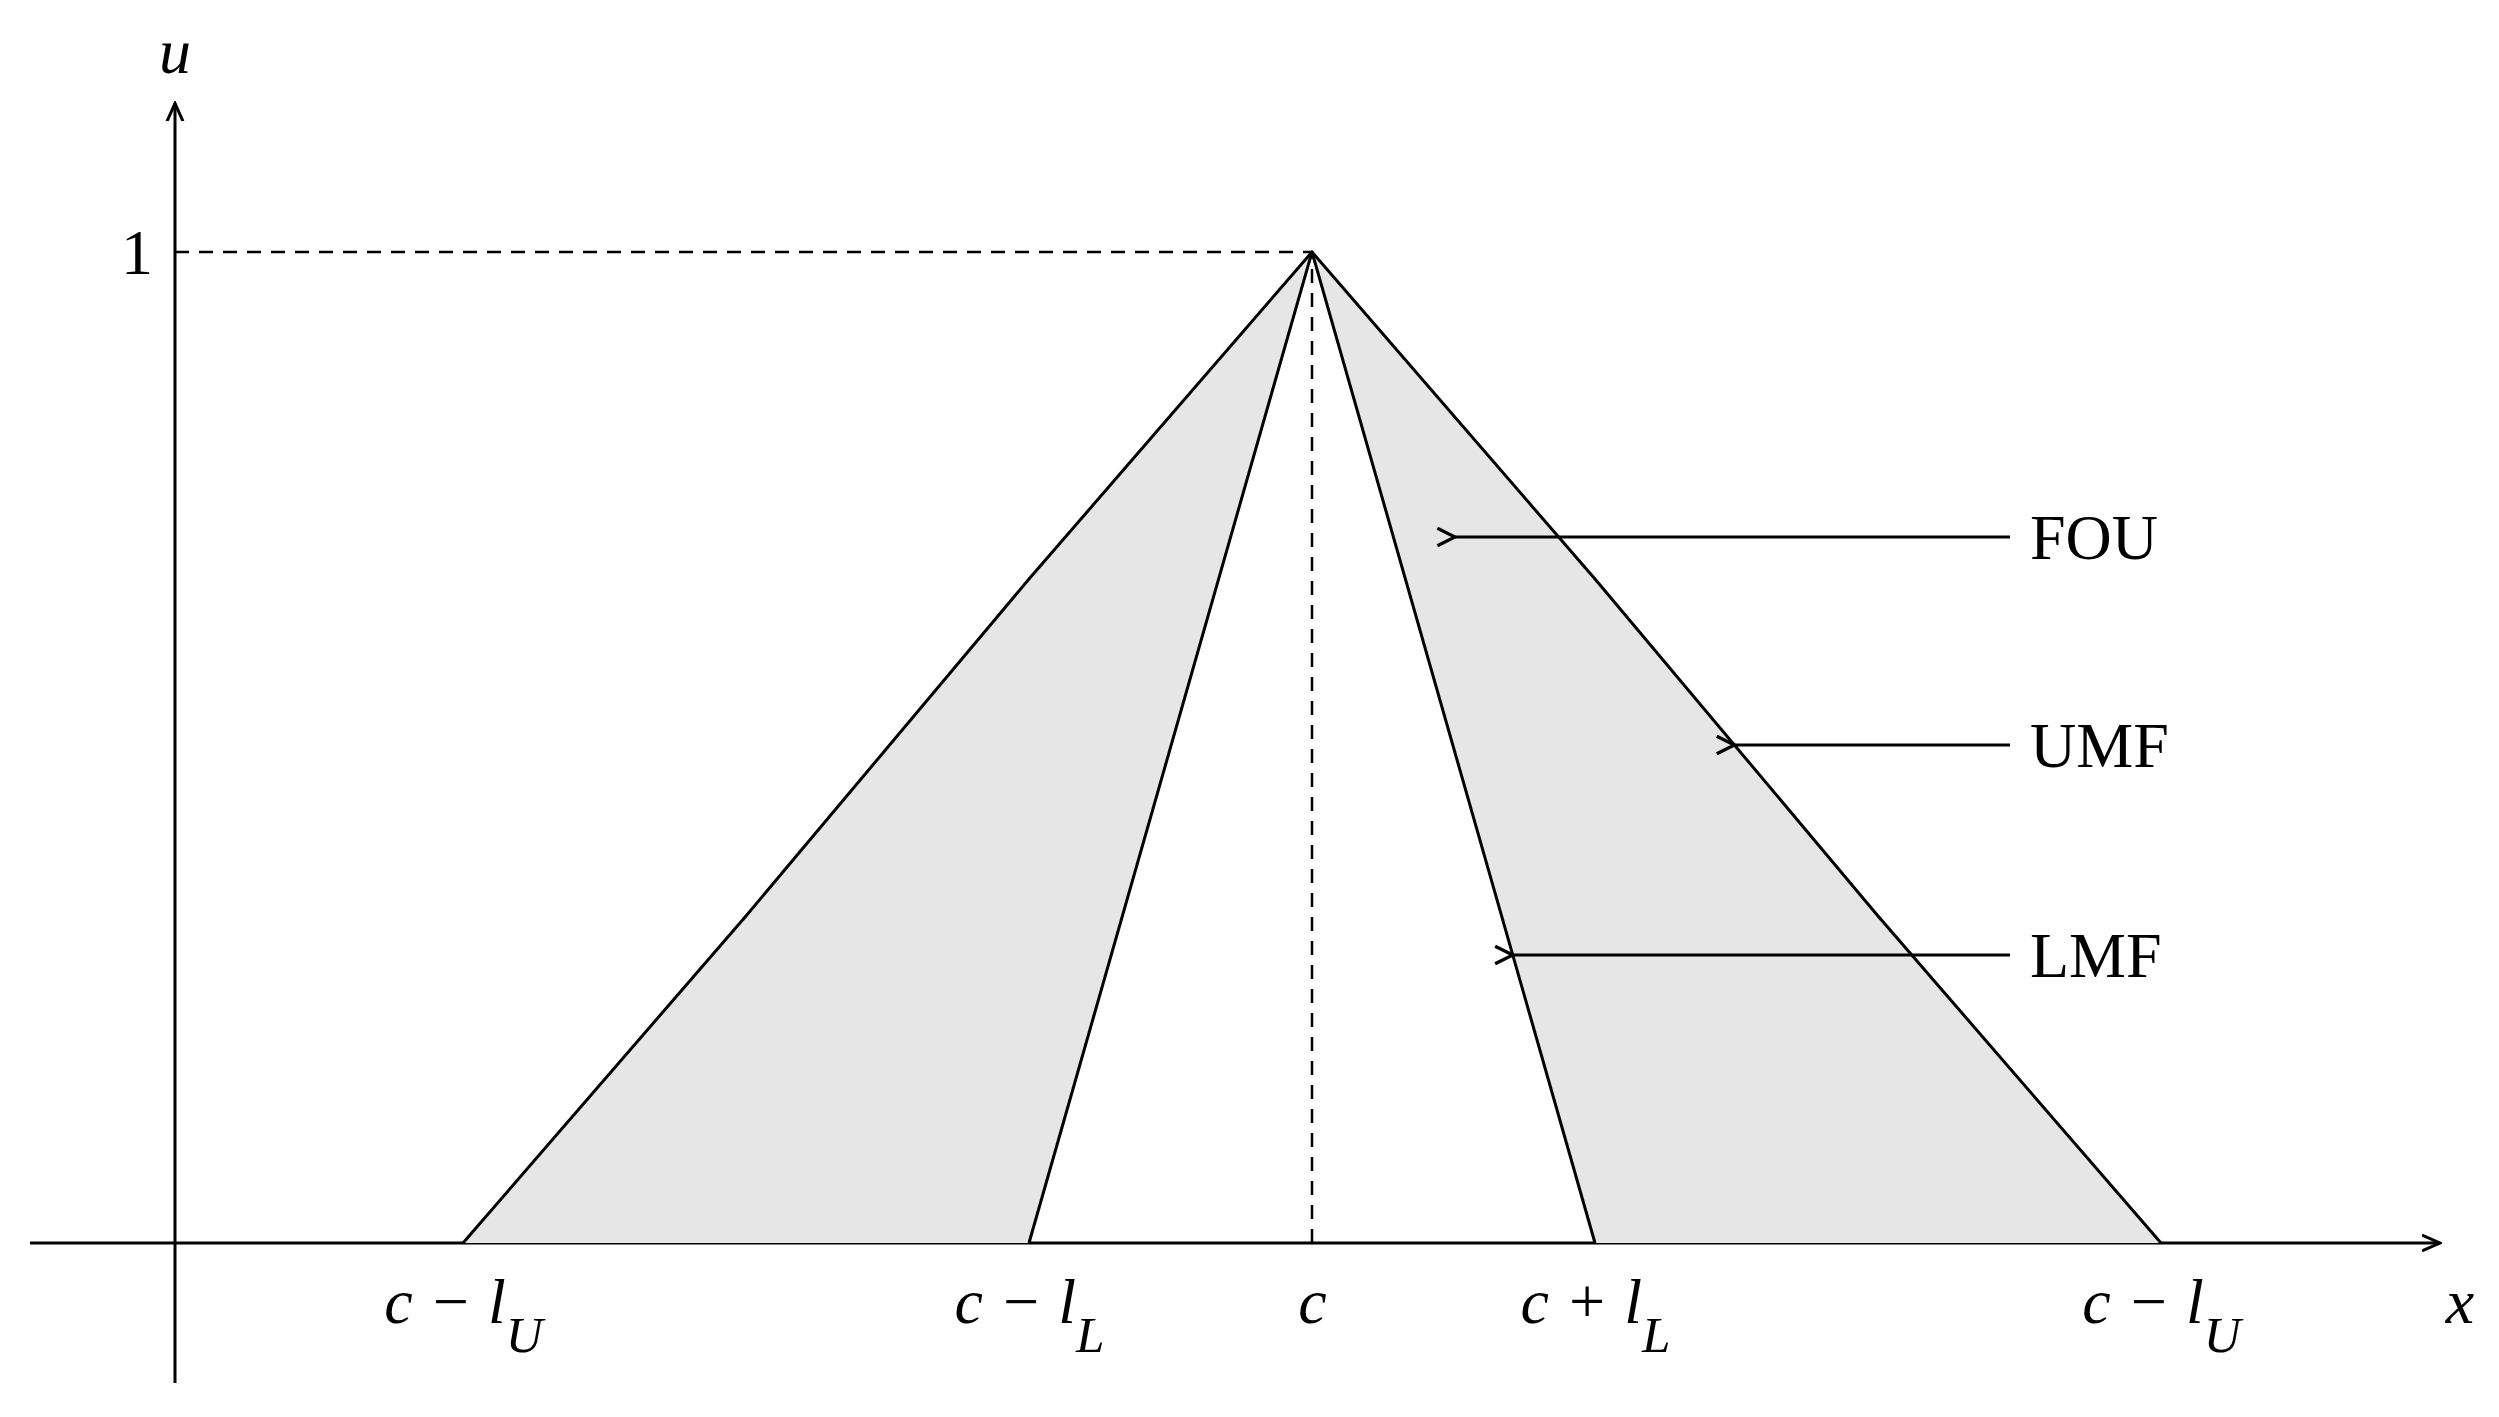  What do you see at coordinates (1595, 1314) in the screenshot?
I see `x-tick-label: c + l$_{L}$` at bounding box center [1595, 1314].